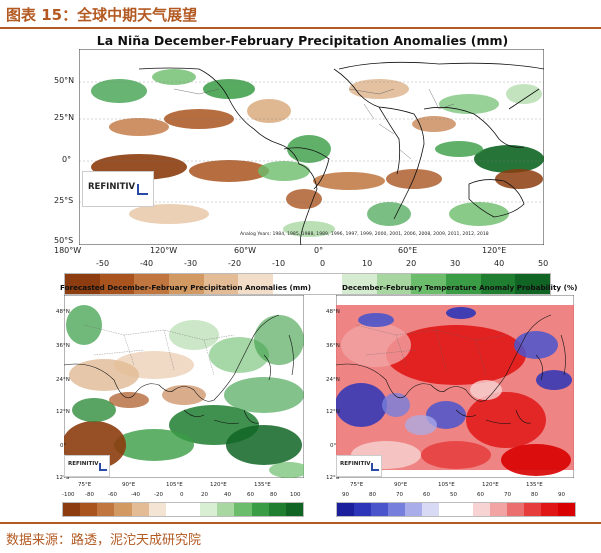 The image size is (601, 553). Describe the element at coordinates (104, 540) in the screenshot. I see `source-note: 数据来源：路透，泥沱天成研究院` at that location.